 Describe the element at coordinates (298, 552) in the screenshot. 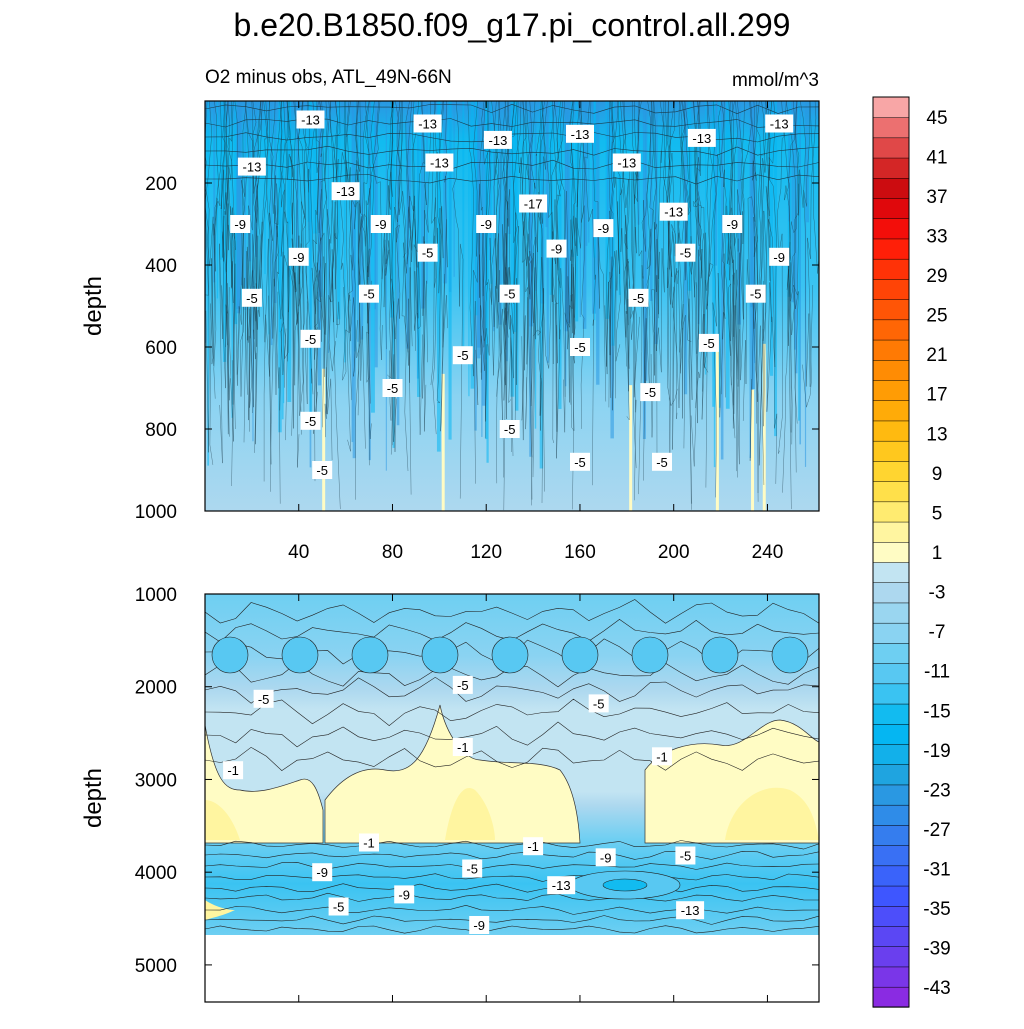

I see `x-tick-label: 40` at that location.